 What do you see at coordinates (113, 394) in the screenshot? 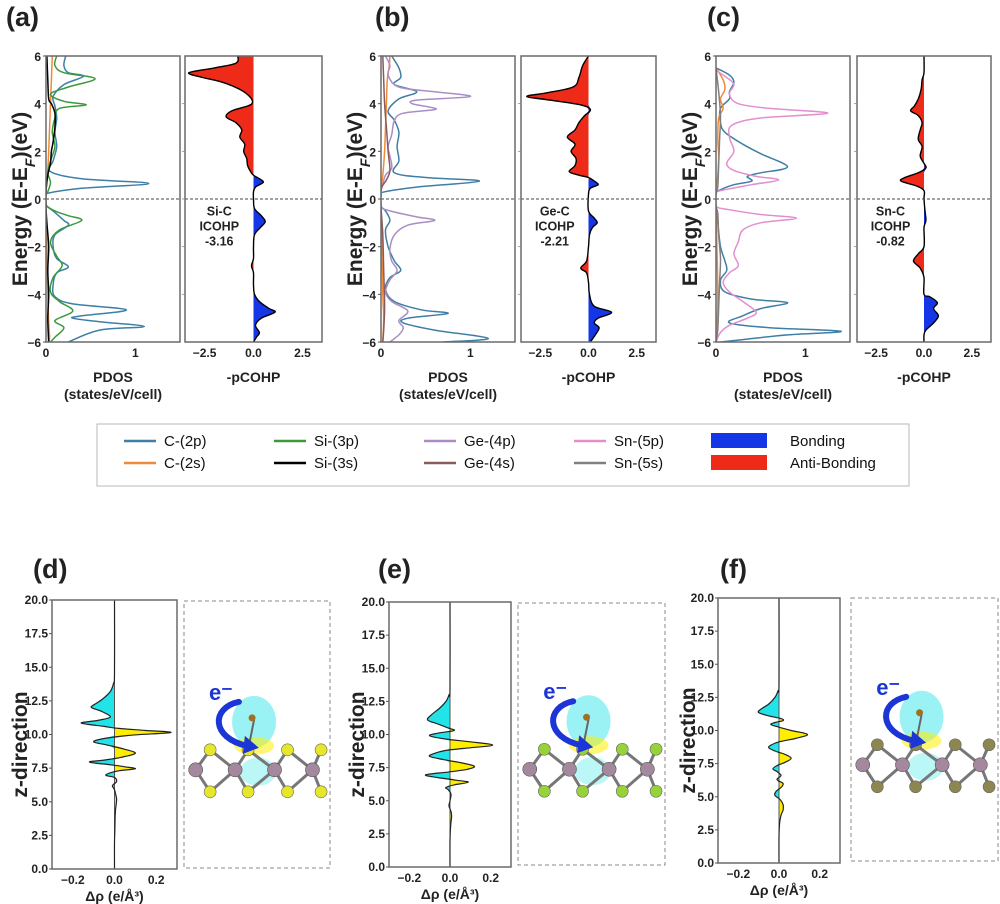
I see `pdos-axis-subtitle: (states/eV/cell)` at bounding box center [113, 394].